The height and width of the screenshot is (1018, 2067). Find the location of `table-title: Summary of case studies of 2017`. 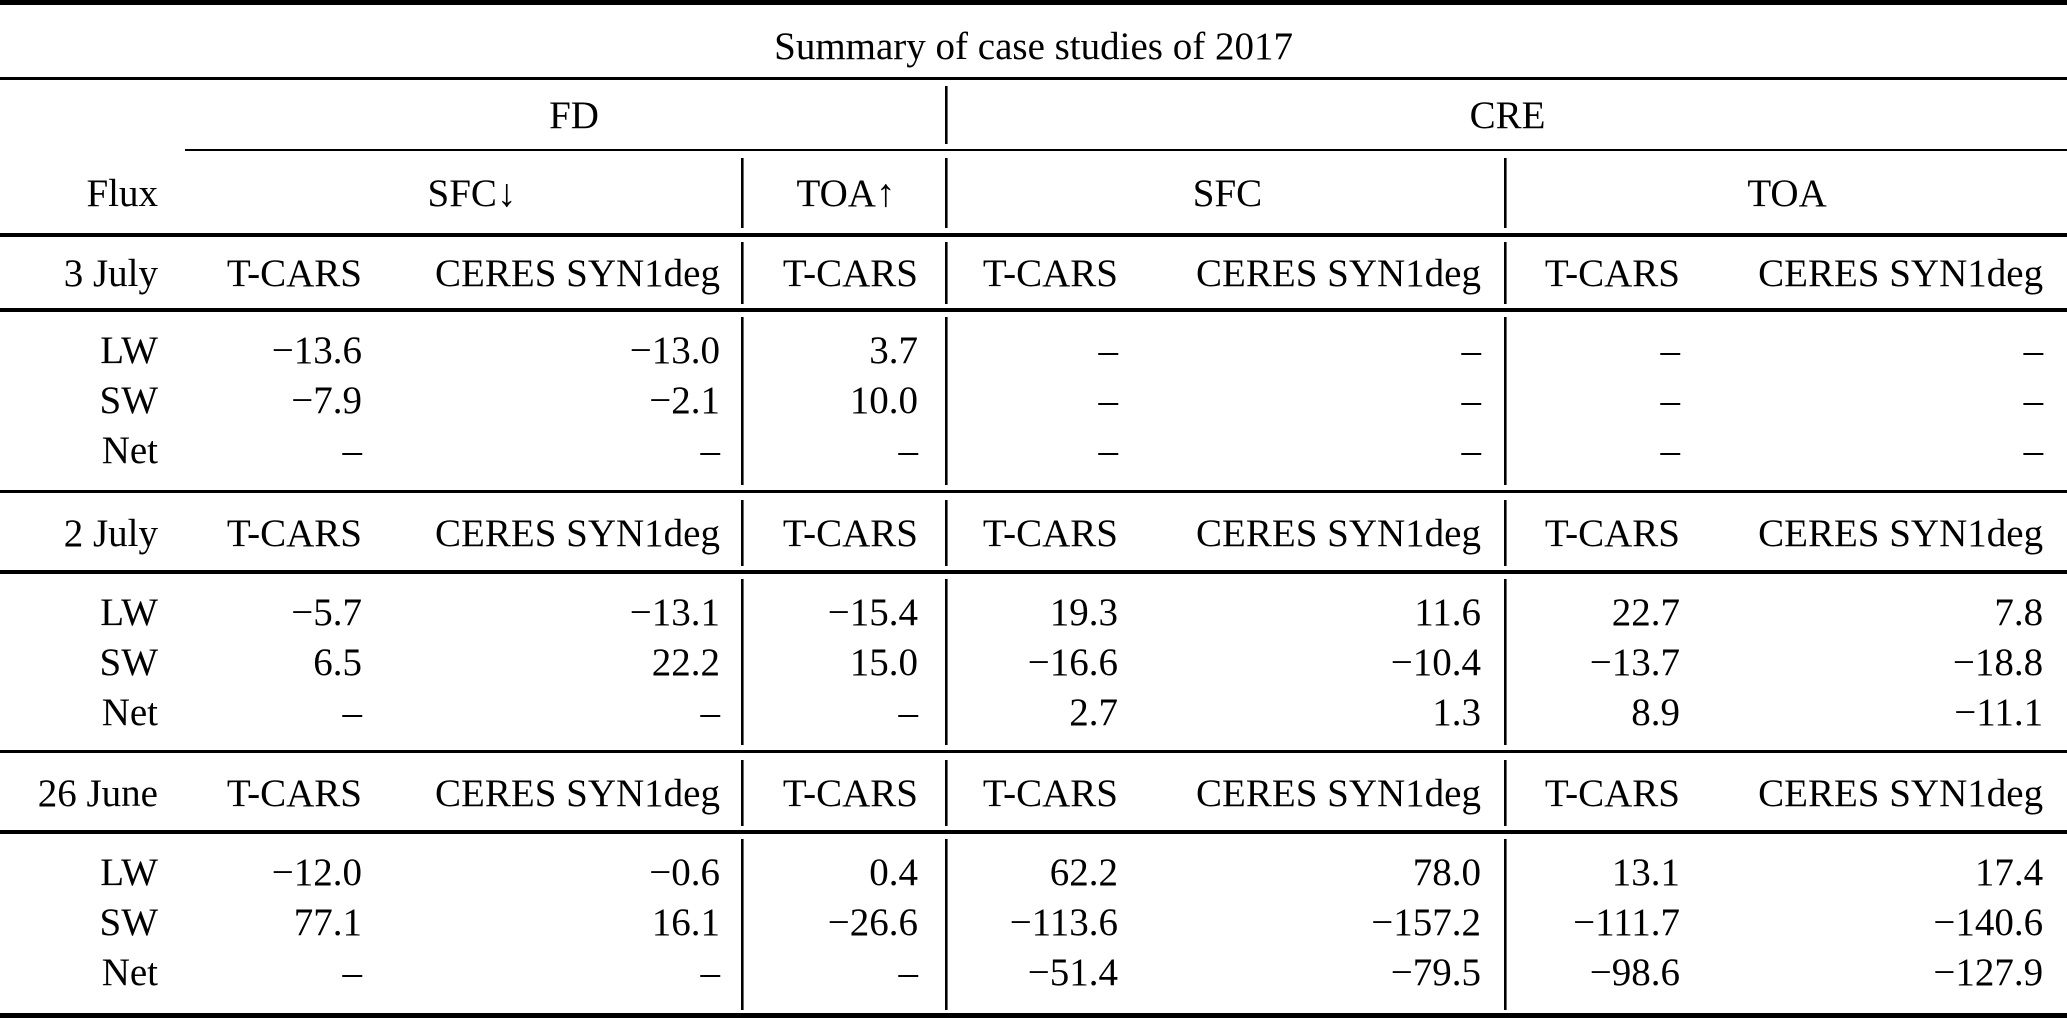

table-title: Summary of case studies of 2017 is located at coordinates (1033, 46).